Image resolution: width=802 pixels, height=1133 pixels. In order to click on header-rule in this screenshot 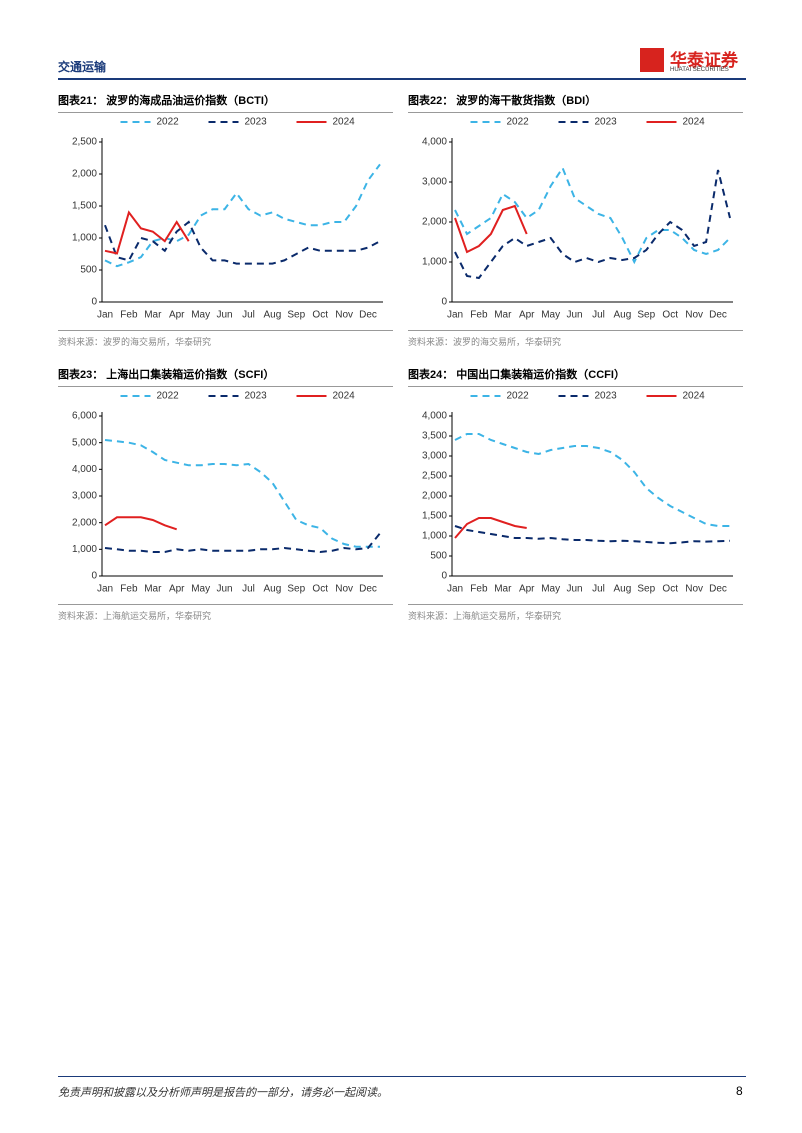, I will do `click(402, 79)`.